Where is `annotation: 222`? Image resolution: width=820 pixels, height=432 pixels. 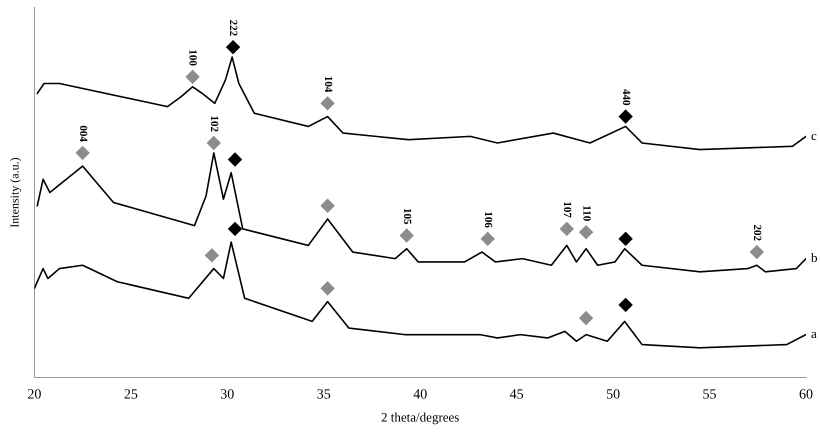 annotation: 222 is located at coordinates (233, 28).